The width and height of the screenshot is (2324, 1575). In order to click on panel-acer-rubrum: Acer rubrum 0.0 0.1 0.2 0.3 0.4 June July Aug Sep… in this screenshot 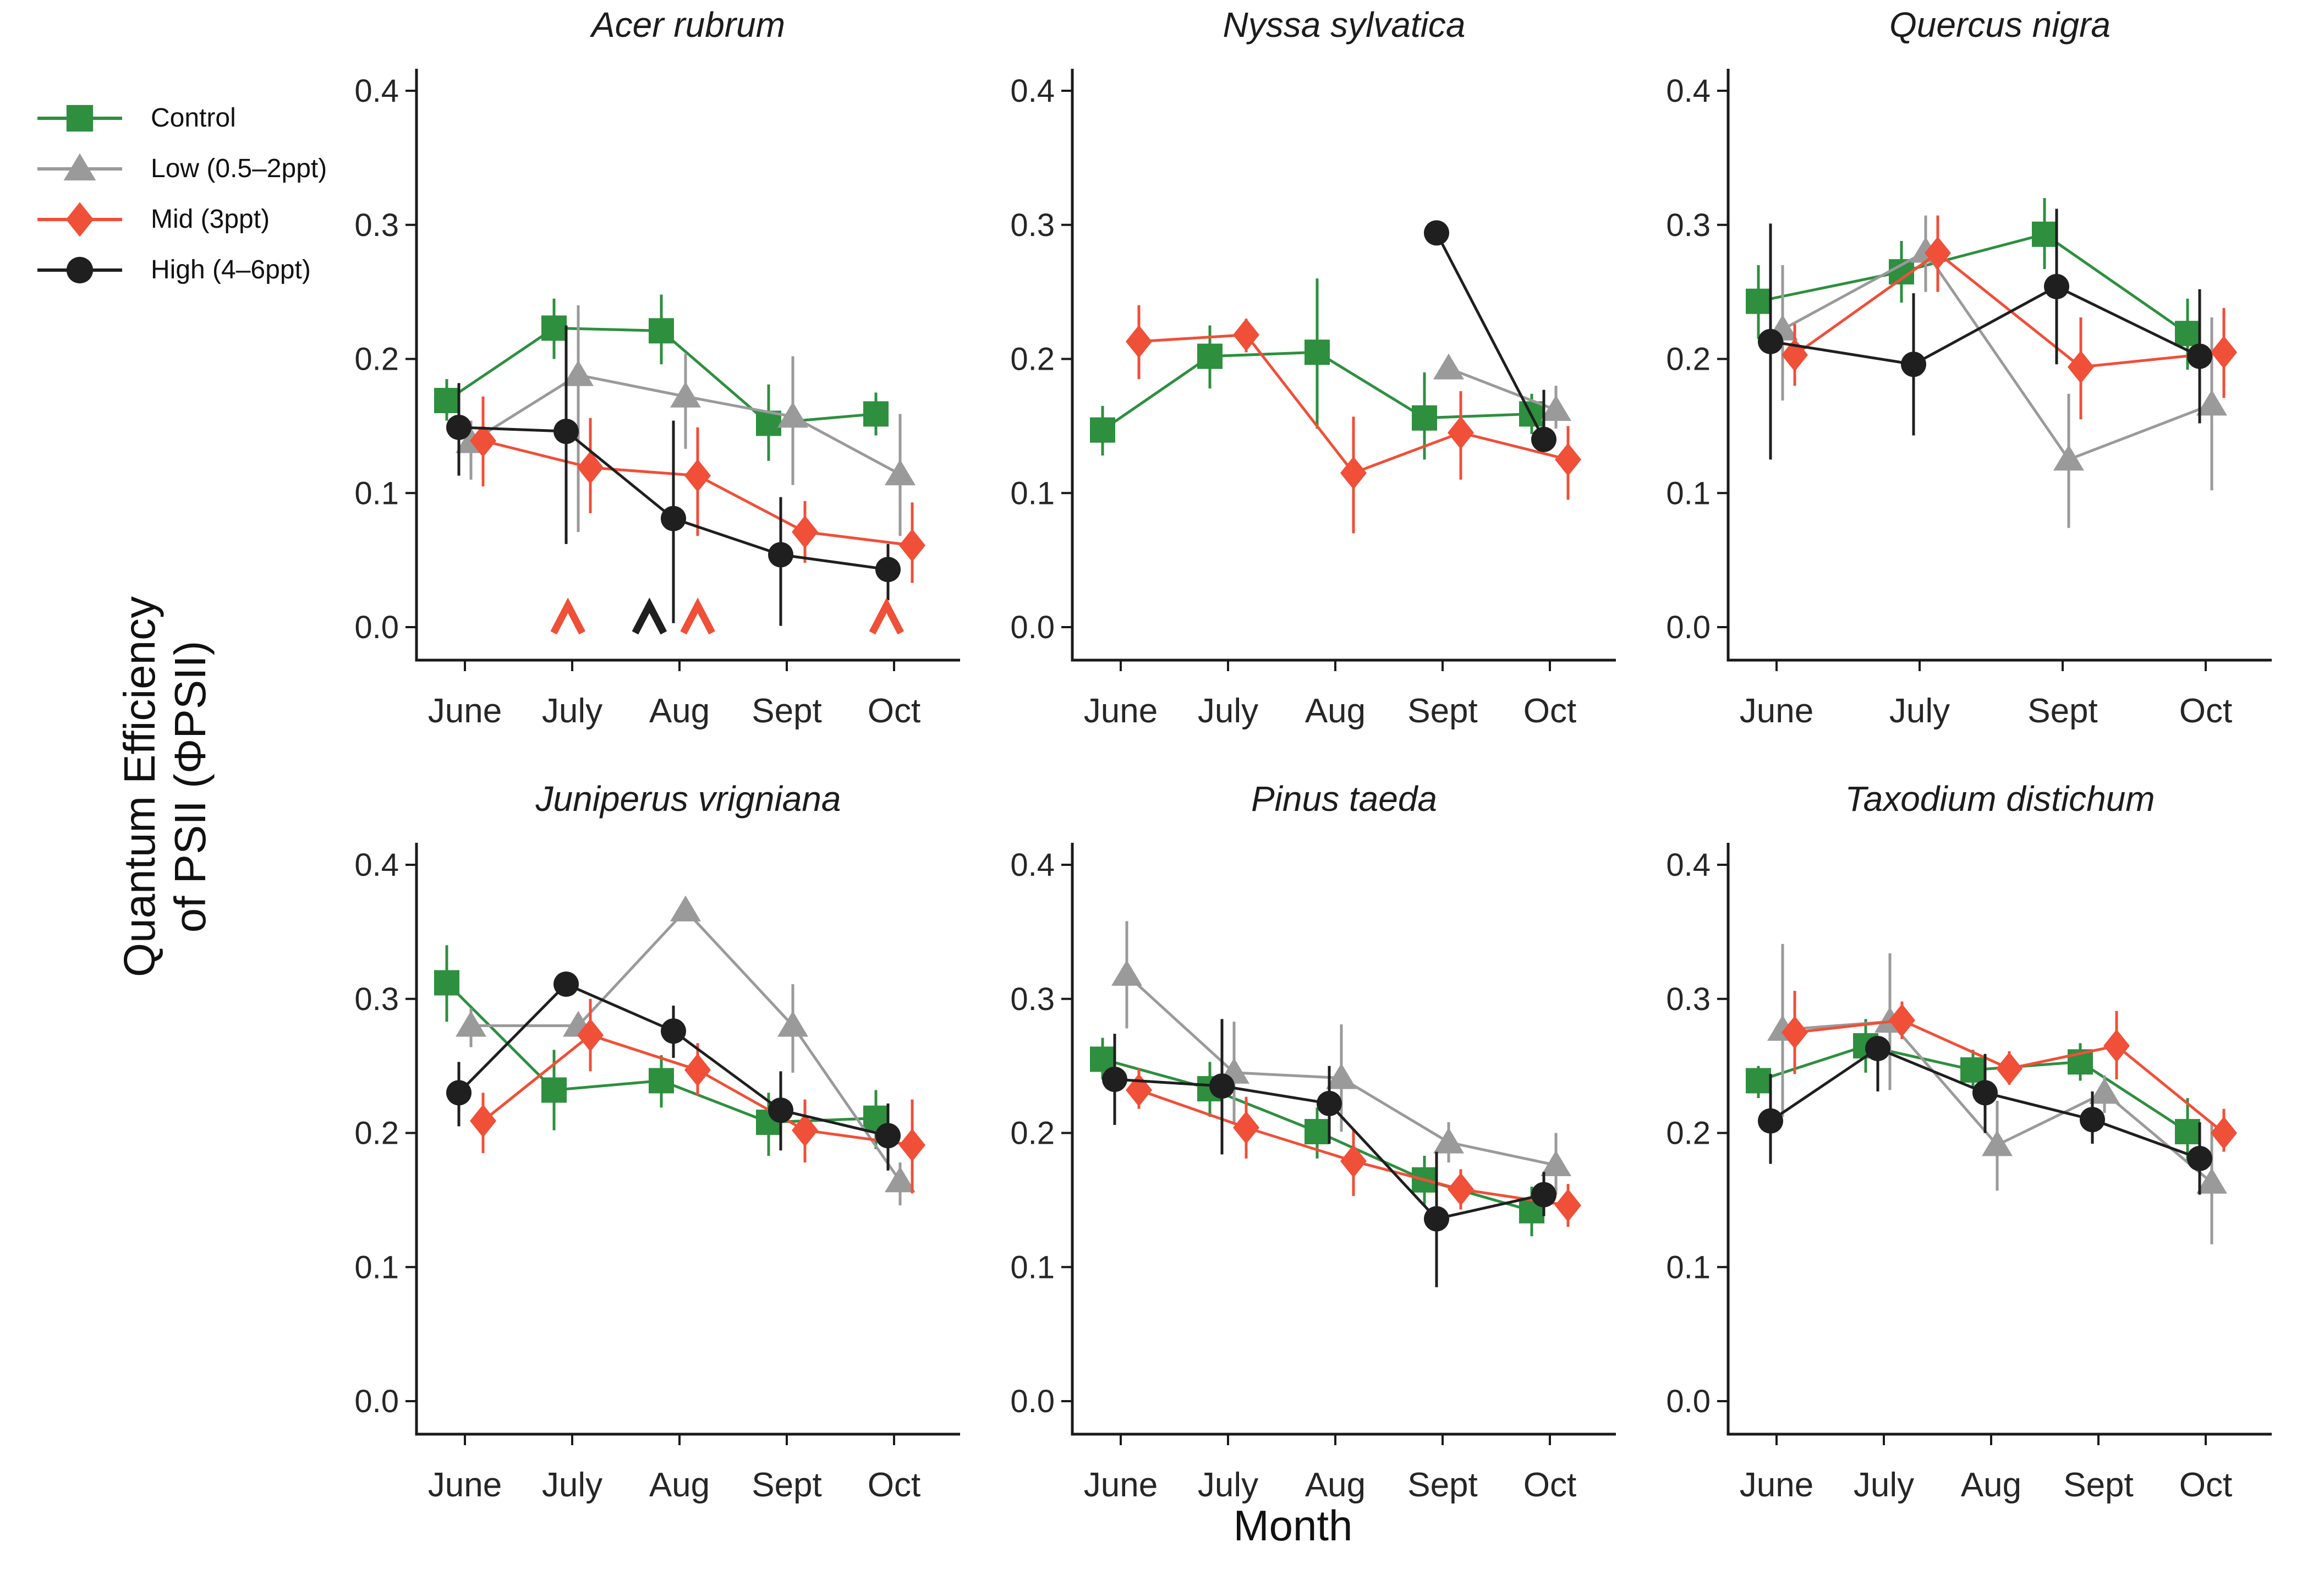, I will do `click(657, 367)`.